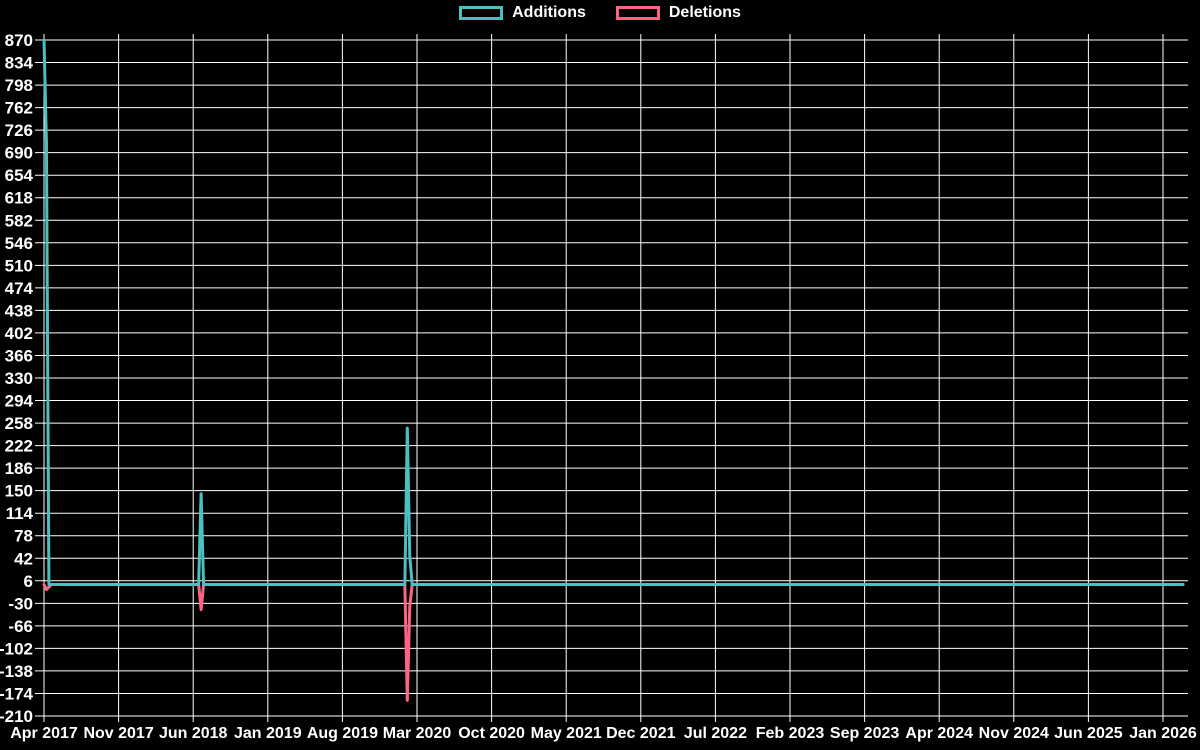 The image size is (1200, 750). I want to click on y-tick-label: 258, so click(19, 423).